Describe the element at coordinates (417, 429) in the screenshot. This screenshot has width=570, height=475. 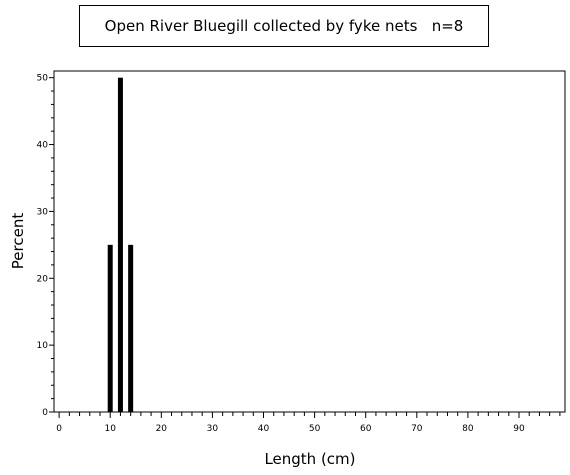
I see `x-tick-label: 70` at that location.